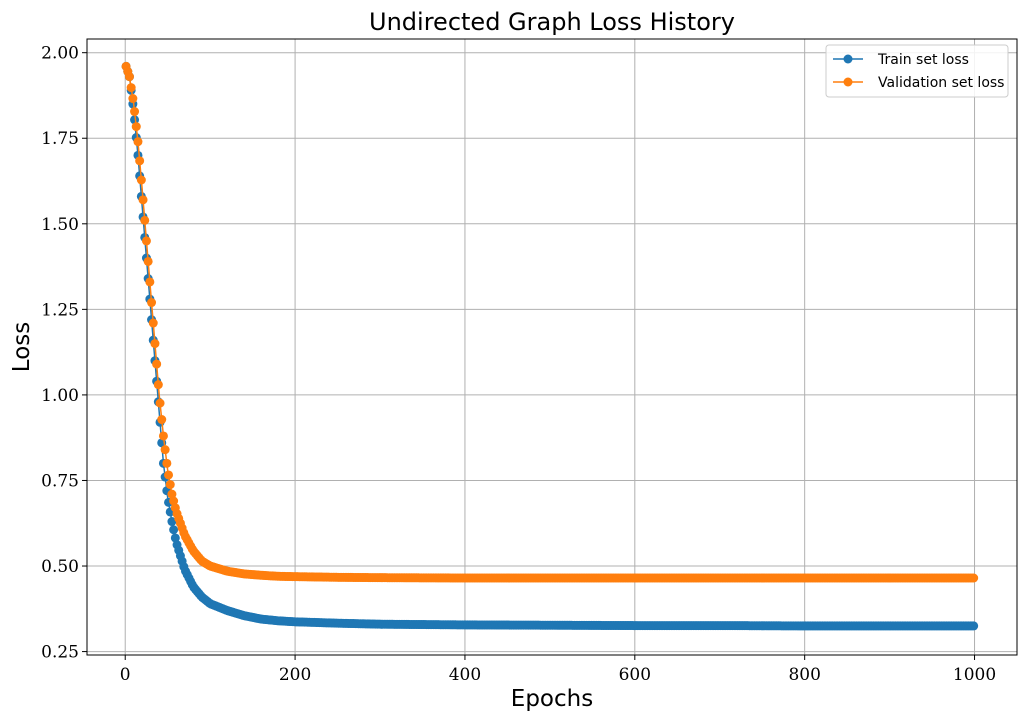 The width and height of the screenshot is (1026, 721). What do you see at coordinates (552, 22) in the screenshot?
I see `chart-title: Undirected Graph Loss History` at bounding box center [552, 22].